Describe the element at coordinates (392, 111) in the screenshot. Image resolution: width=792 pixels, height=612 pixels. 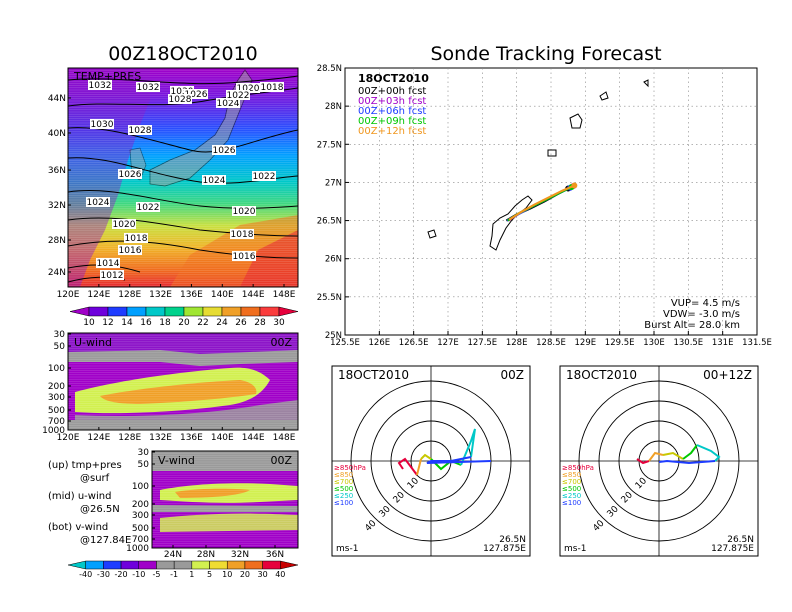
I see `track-legend-entry: 00Z+06h fcst` at that location.